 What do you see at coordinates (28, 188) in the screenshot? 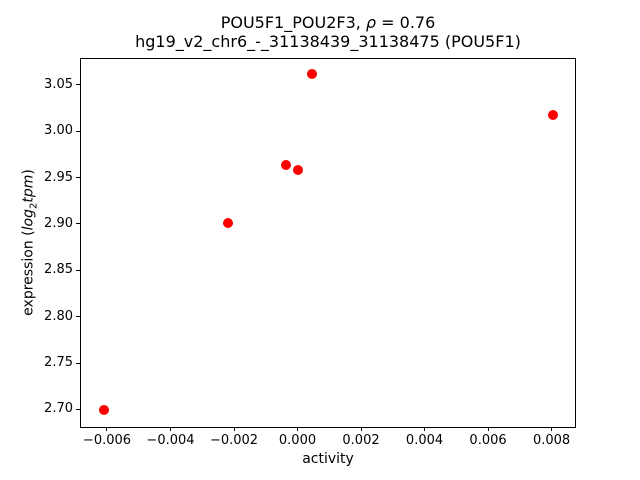
I see `y-axis-label-tpm: tpm` at bounding box center [28, 188].